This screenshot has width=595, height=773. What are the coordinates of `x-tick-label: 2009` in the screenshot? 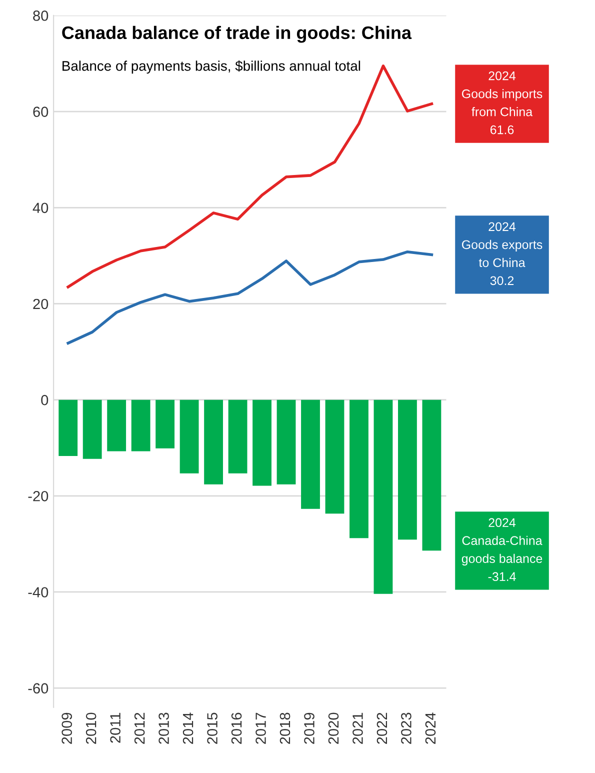 It's located at (67, 728).